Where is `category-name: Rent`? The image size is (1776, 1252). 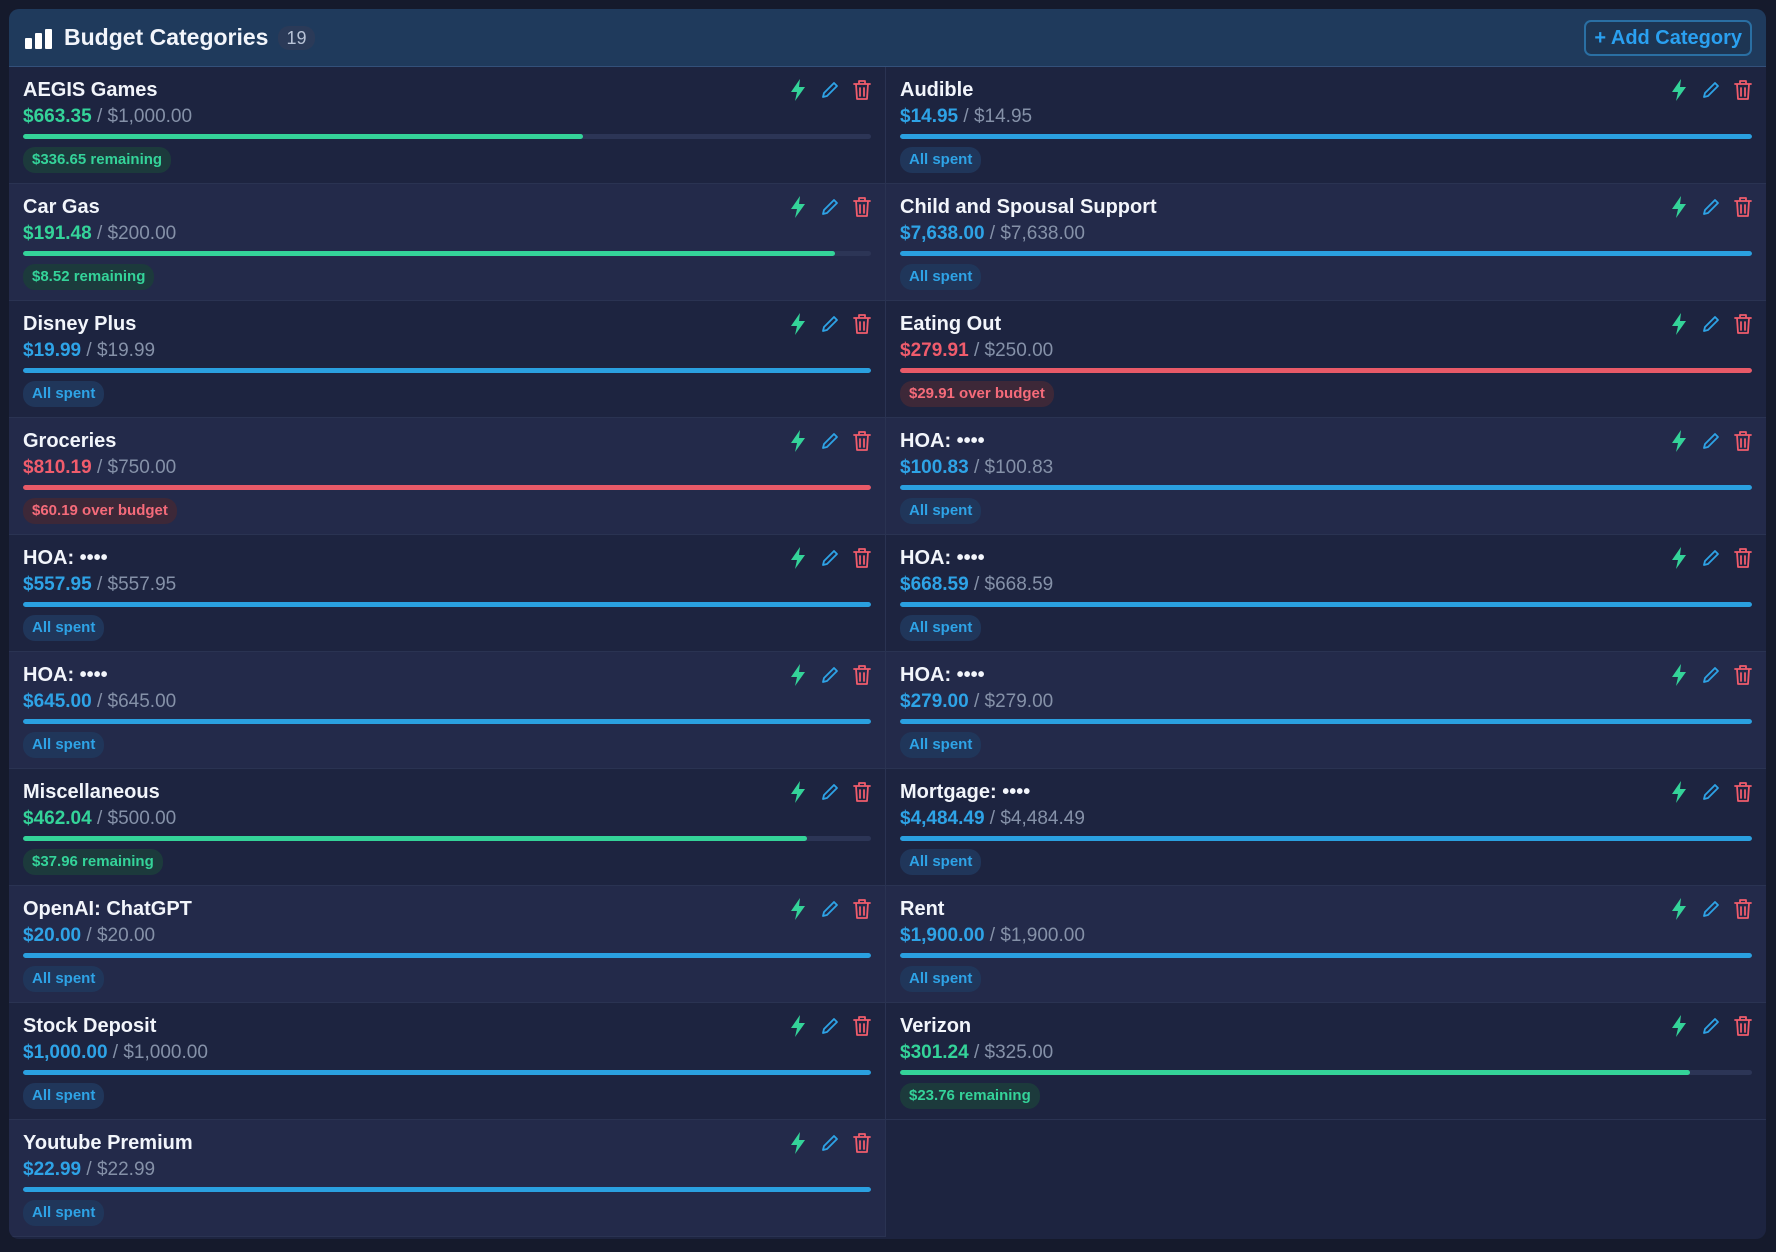
category-name: Rent is located at coordinates (922, 909).